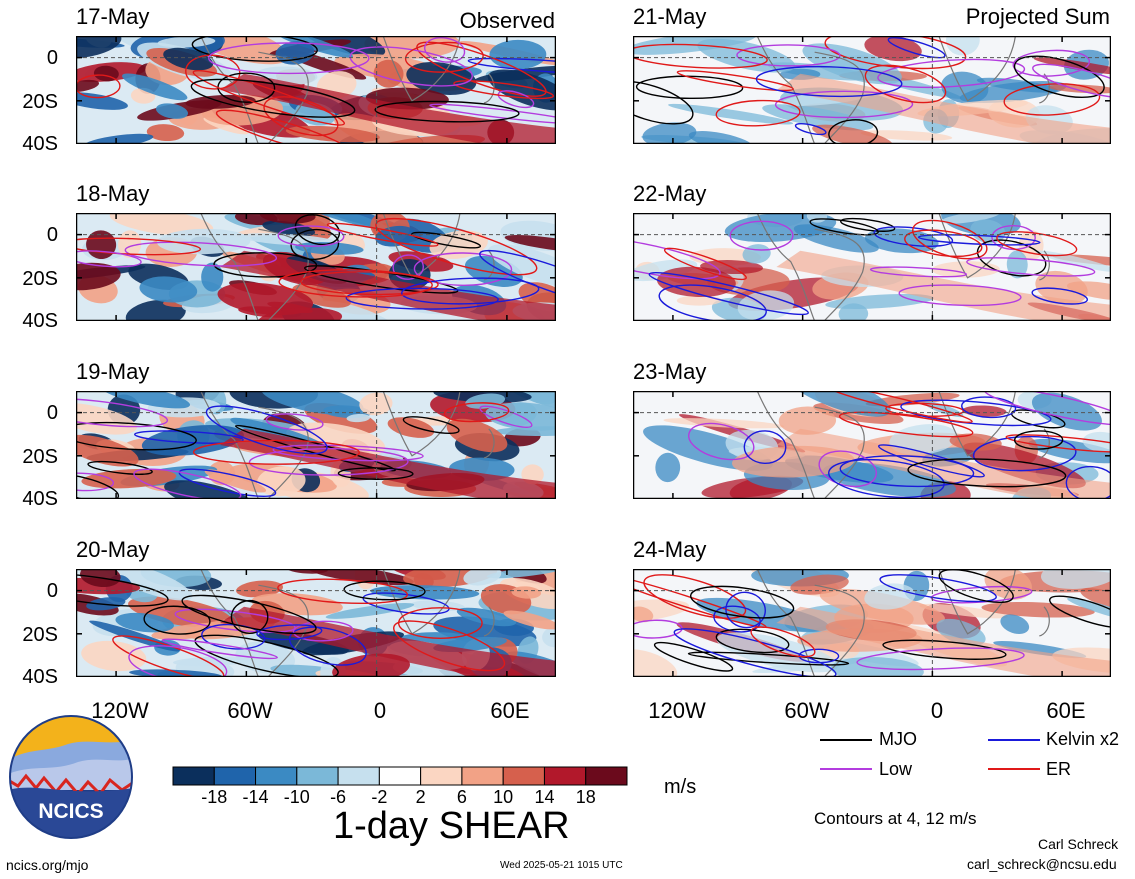 The image size is (1135, 879). What do you see at coordinates (1059, 769) in the screenshot?
I see `legend-er-label: ER` at bounding box center [1059, 769].